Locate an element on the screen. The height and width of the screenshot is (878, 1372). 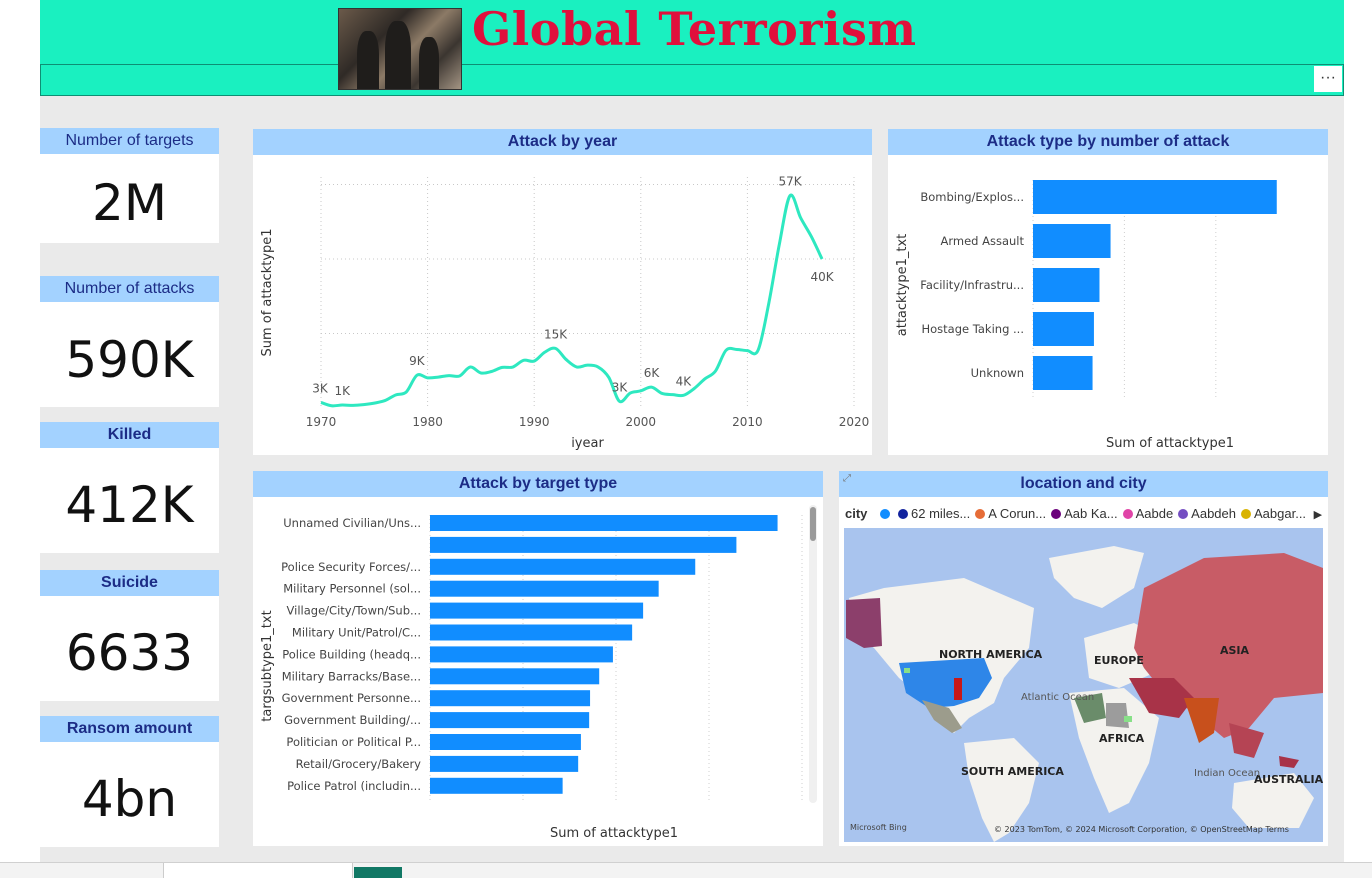
data-label: 1K is located at coordinates (343, 391).